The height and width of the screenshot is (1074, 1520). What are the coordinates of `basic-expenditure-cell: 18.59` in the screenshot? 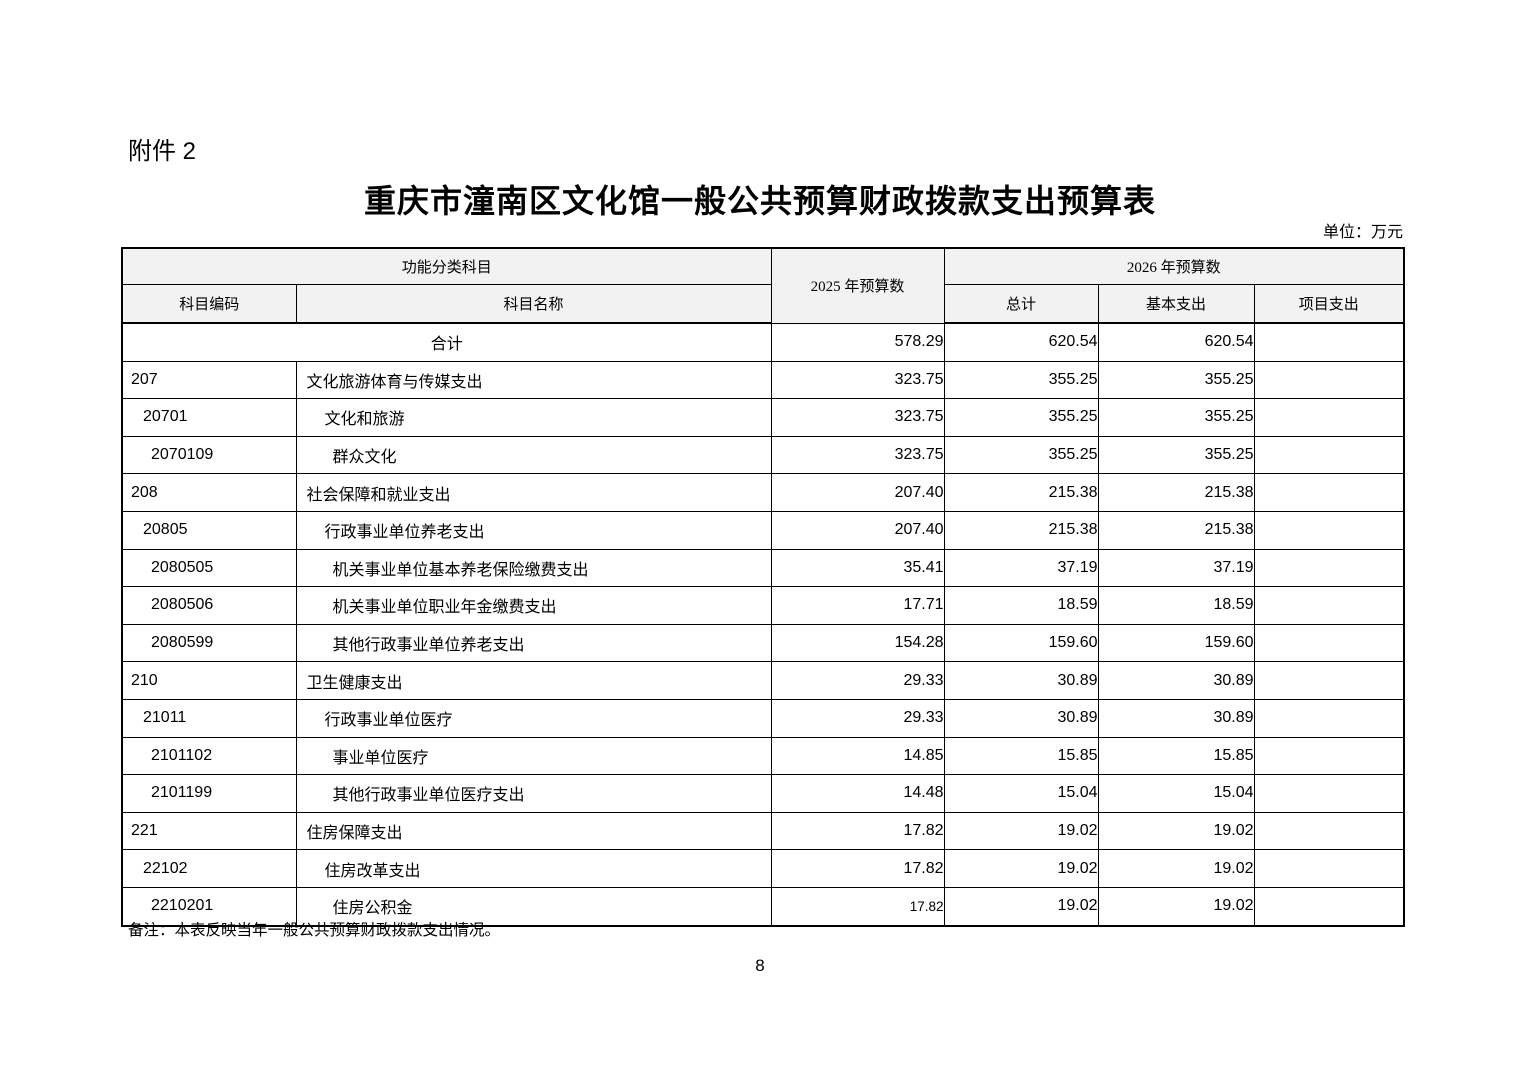 It's located at (1176, 605).